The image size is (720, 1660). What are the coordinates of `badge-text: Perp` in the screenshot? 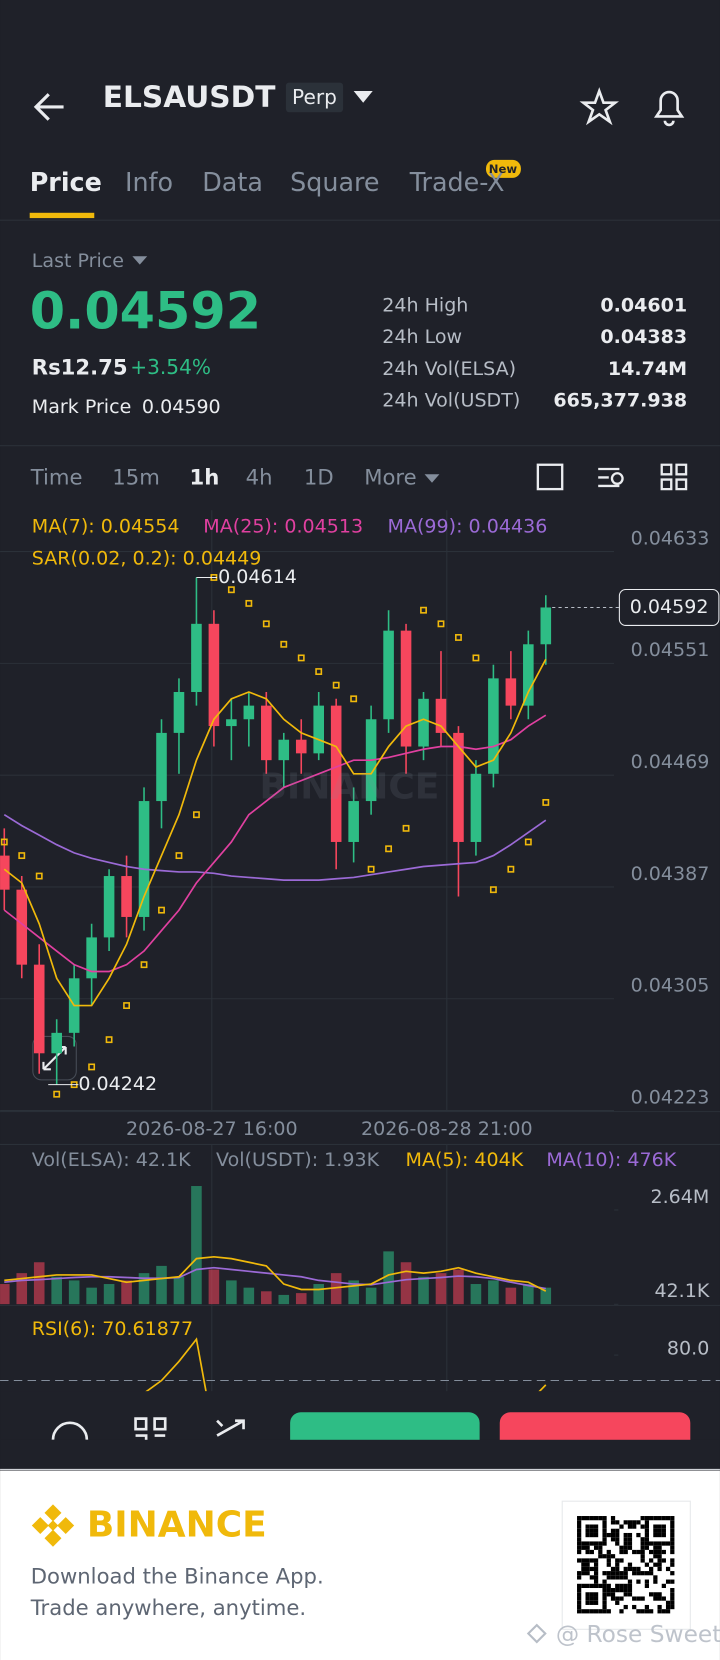 It's located at (314, 97).